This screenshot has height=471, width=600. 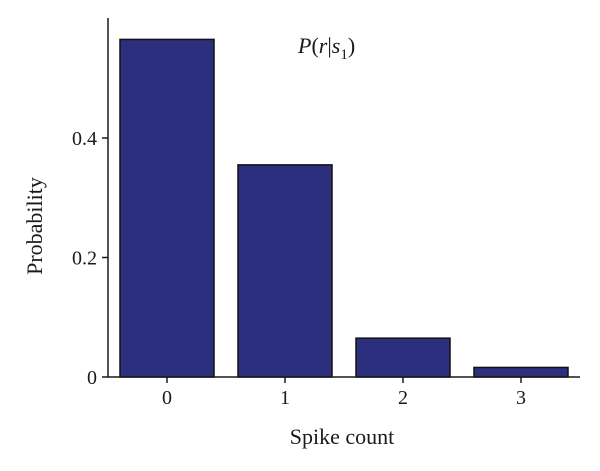 I want to click on y-ticks: 0 0.2 0.4, so click(x=90, y=258).